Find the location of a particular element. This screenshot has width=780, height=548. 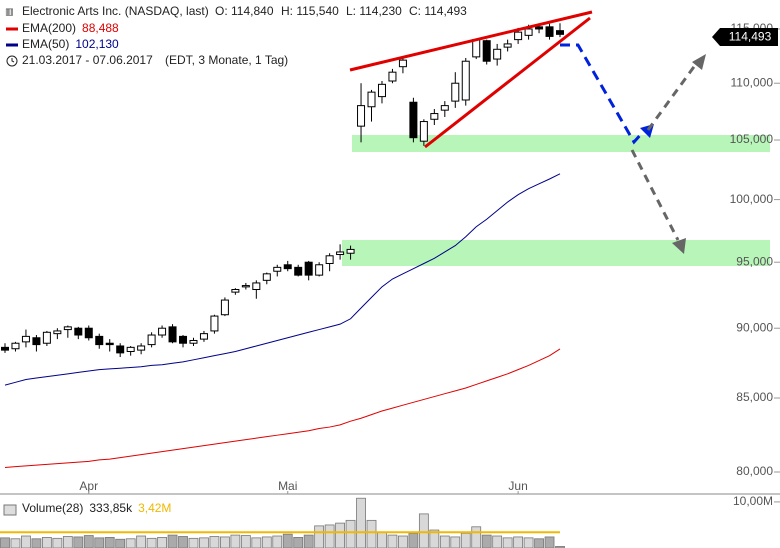

x-tick-label: Apr is located at coordinates (88, 486).